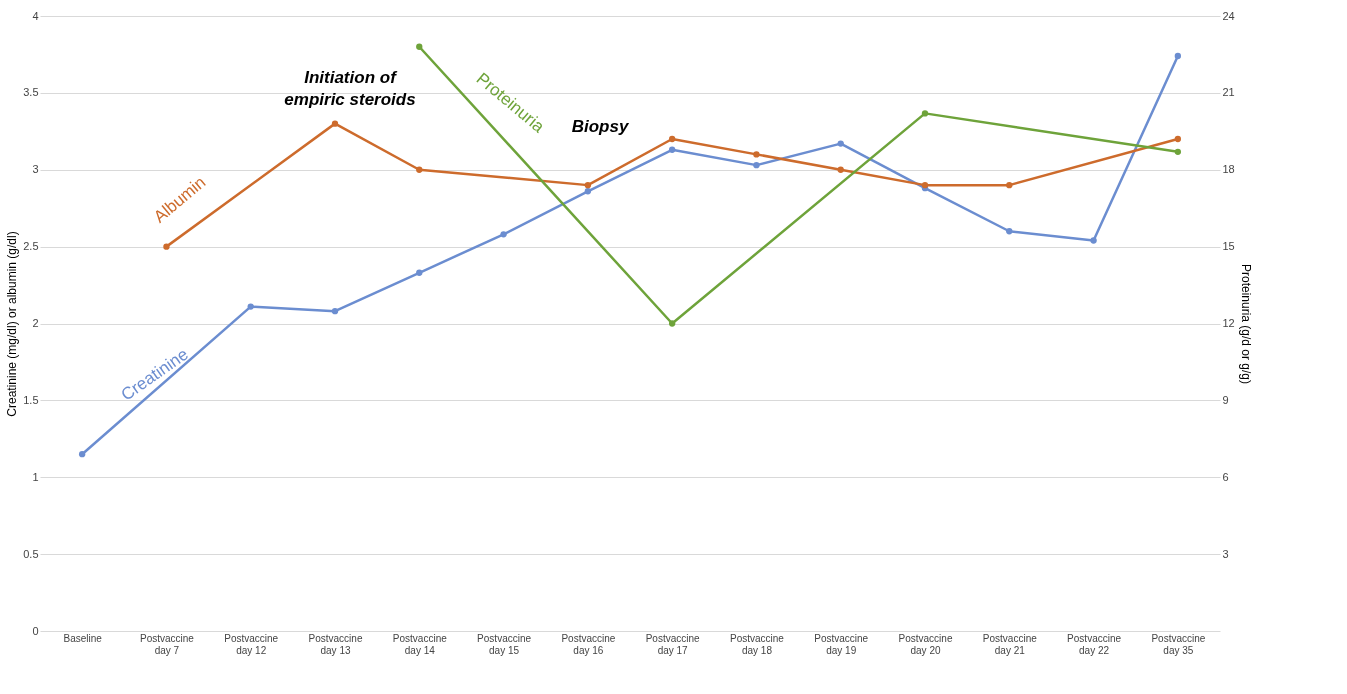 The width and height of the screenshot is (1347, 694). What do you see at coordinates (35, 476) in the screenshot?
I see `y-tick-label: 1` at bounding box center [35, 476].